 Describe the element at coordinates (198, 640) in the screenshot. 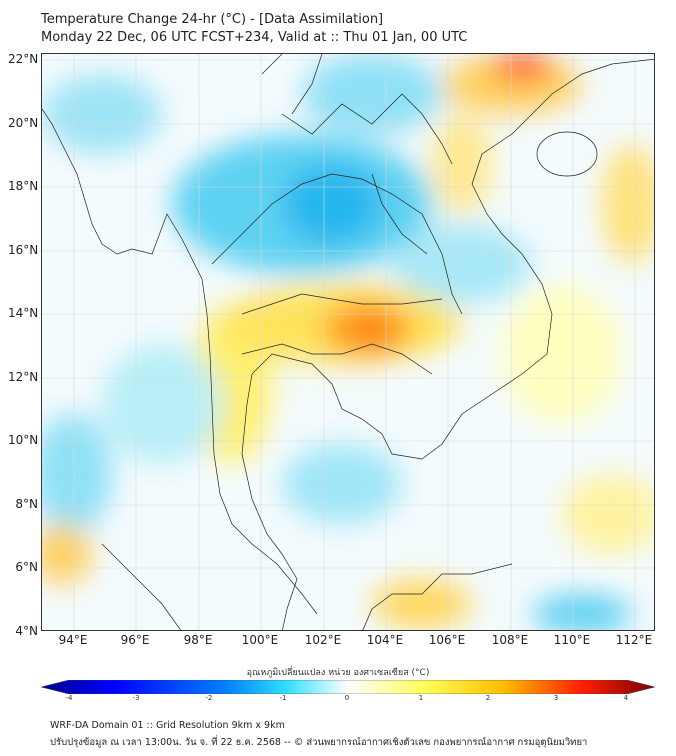

I see `lon-label: 98°E` at that location.